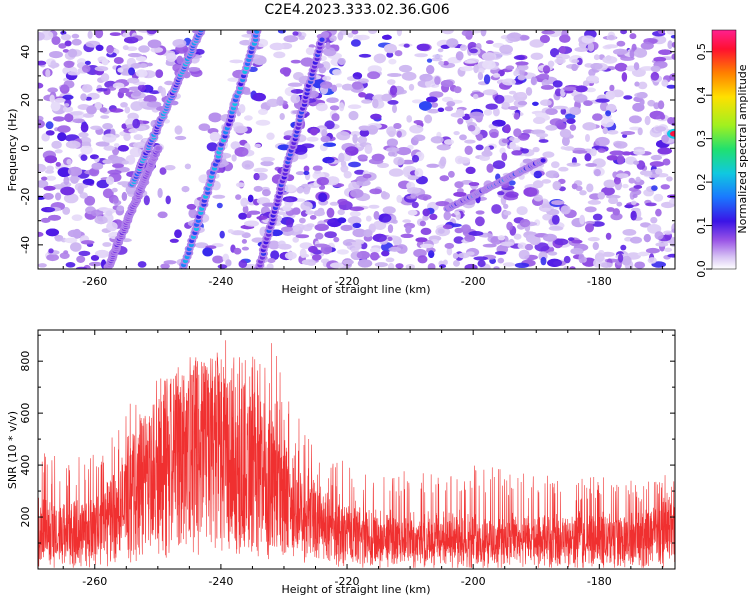  What do you see at coordinates (25, 361) in the screenshot?
I see `bottom-y-tick-label: 800` at bounding box center [25, 361].